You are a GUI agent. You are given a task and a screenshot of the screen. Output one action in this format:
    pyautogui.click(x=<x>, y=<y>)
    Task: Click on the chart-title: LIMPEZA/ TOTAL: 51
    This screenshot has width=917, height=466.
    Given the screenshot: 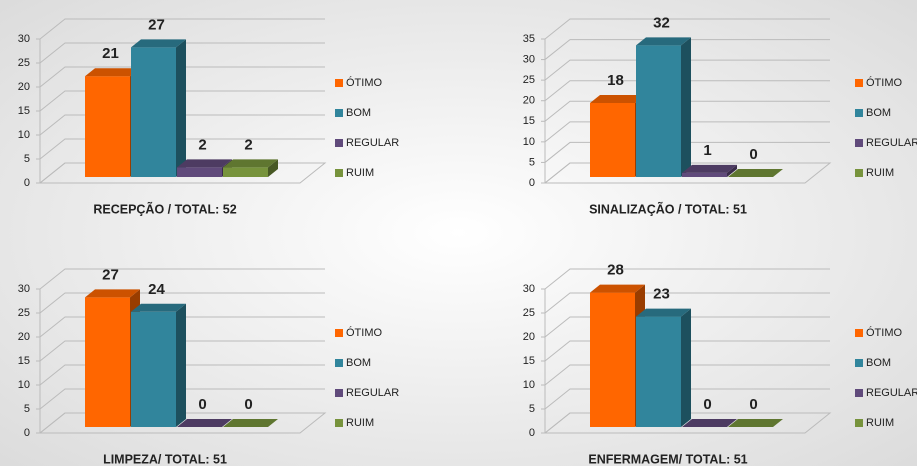 What is the action you would take?
    pyautogui.click(x=165, y=459)
    